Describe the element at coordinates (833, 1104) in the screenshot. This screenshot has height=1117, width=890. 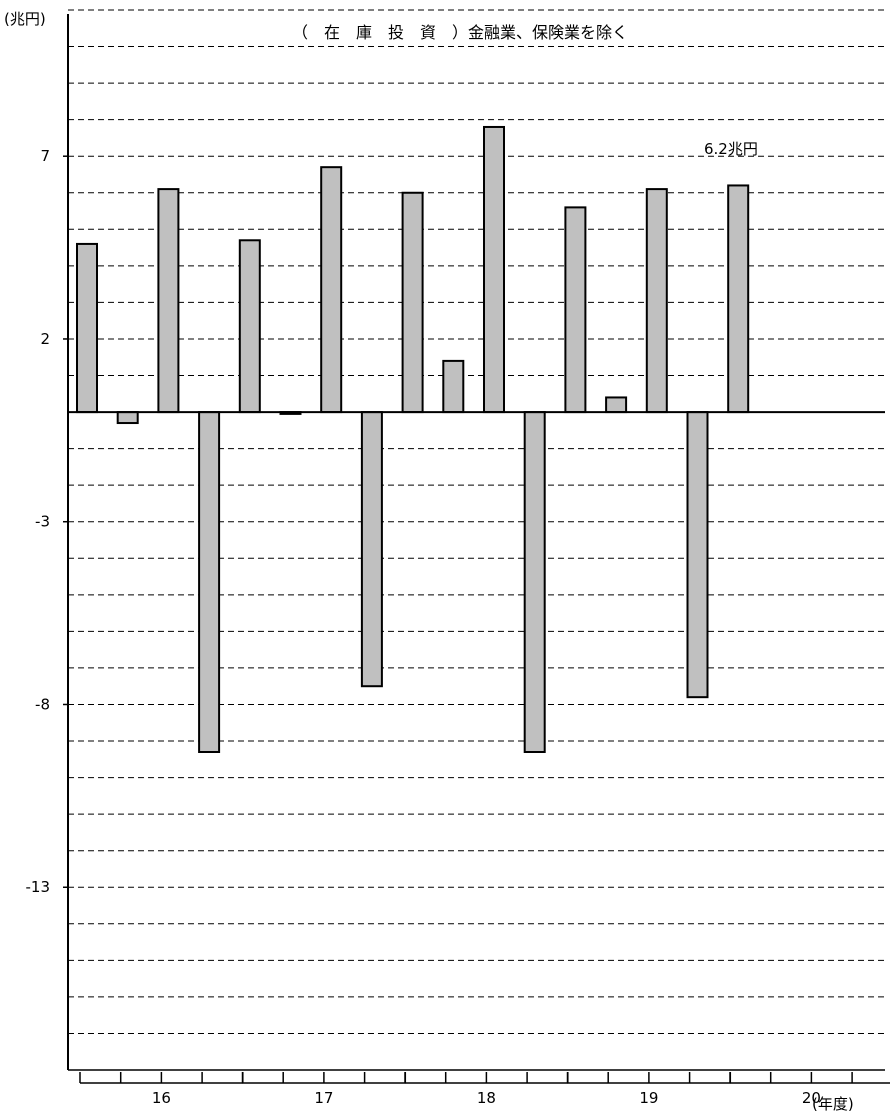
I see `x-unit-label: (年度)` at that location.